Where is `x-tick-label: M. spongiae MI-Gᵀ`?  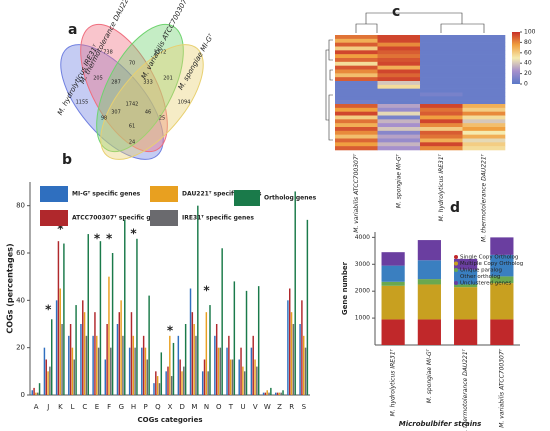
x-tick-label: M. spongiae MI-Gᵀ is located at coordinates (429, 375).